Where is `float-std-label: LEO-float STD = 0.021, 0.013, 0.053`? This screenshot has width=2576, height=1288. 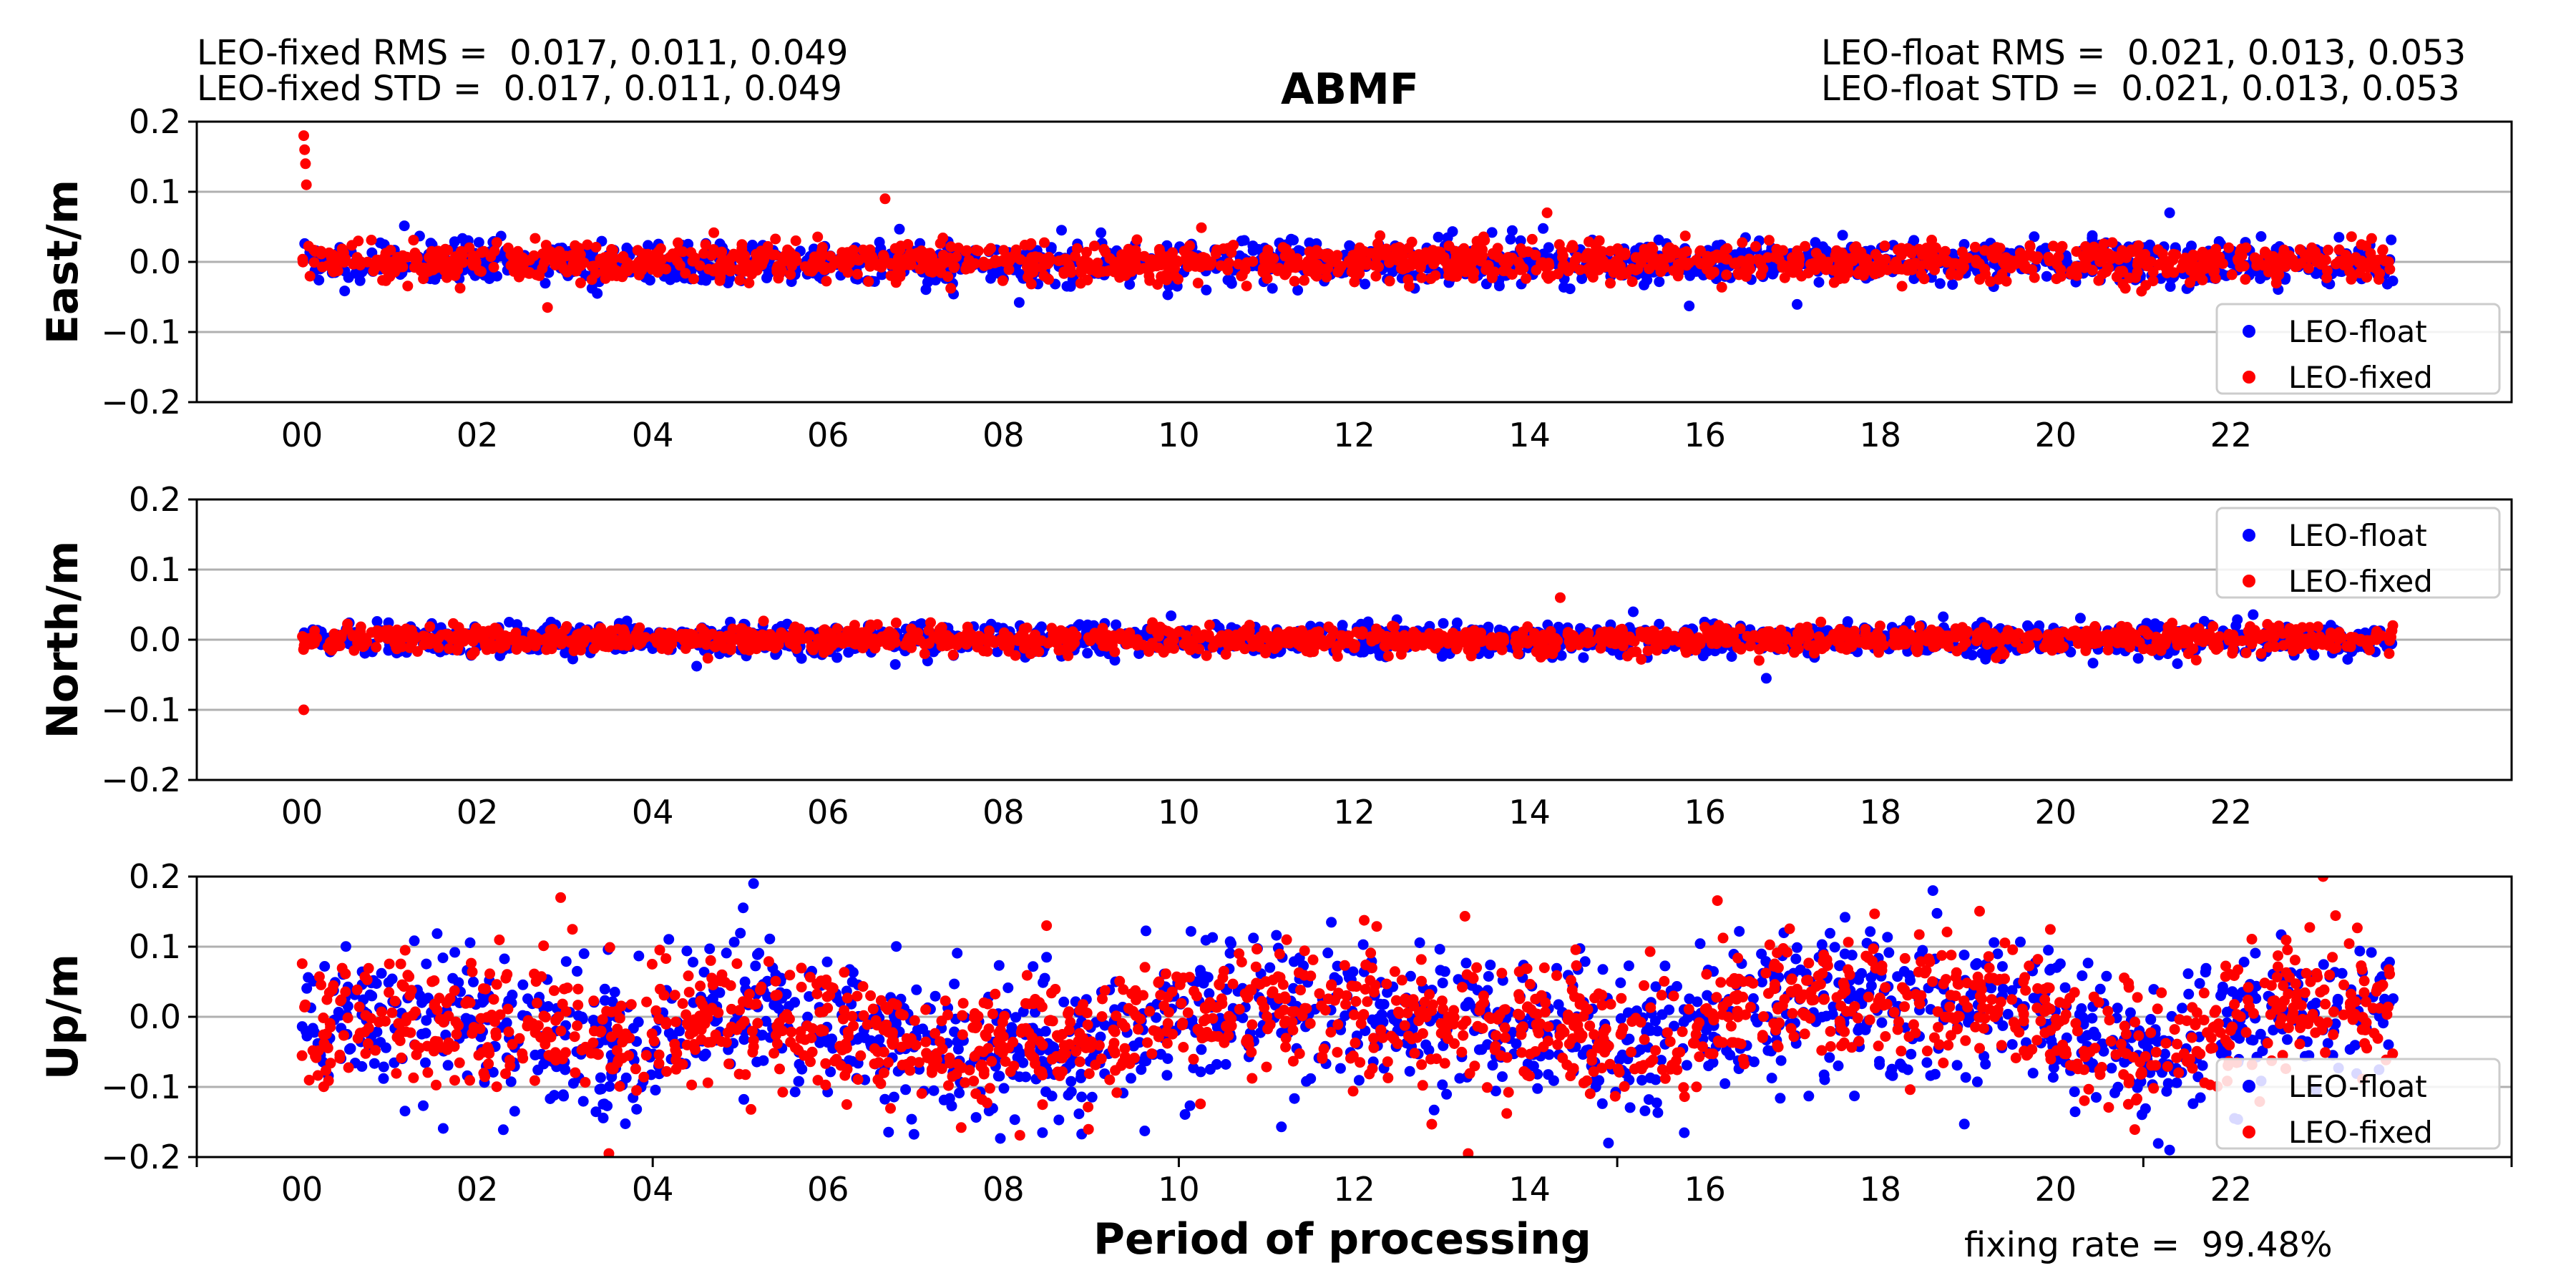
float-std-label: LEO-float STD = 0.021, 0.013, 0.053 is located at coordinates (2140, 89).